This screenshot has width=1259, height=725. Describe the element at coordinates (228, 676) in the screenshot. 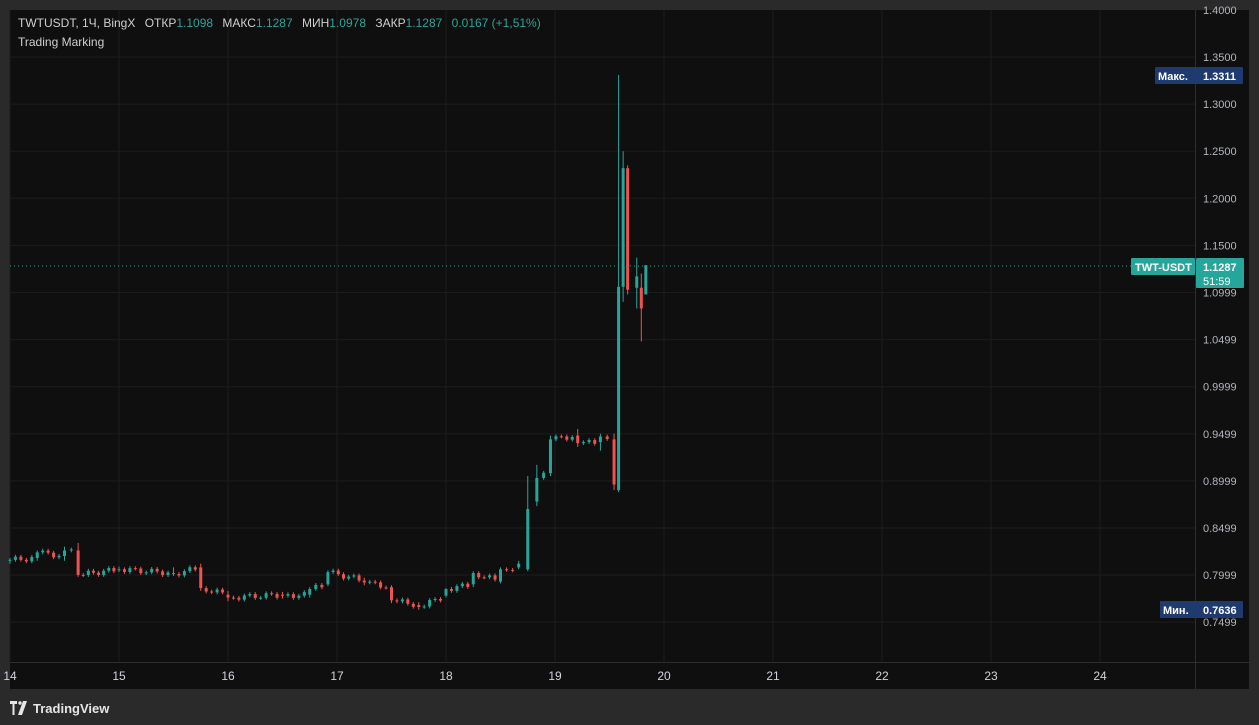

I see `time-tick-label: 16` at that location.